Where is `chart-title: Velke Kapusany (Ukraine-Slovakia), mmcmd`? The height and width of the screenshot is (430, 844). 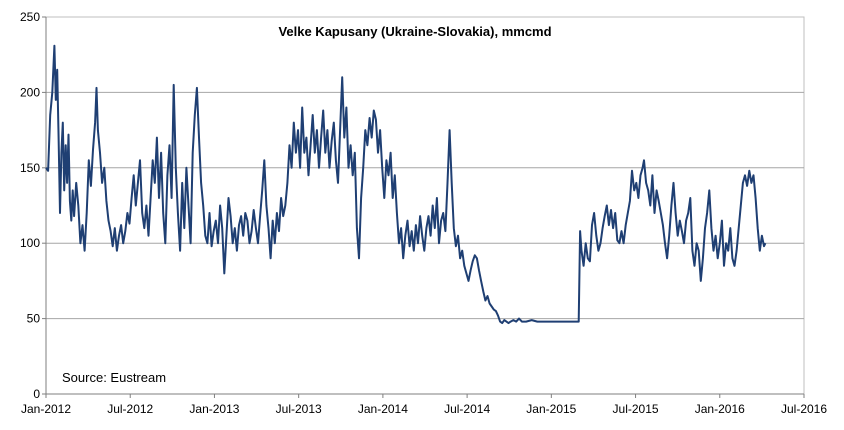
chart-title: Velke Kapusany (Ukraine-Slovakia), mmcmd is located at coordinates (414, 31).